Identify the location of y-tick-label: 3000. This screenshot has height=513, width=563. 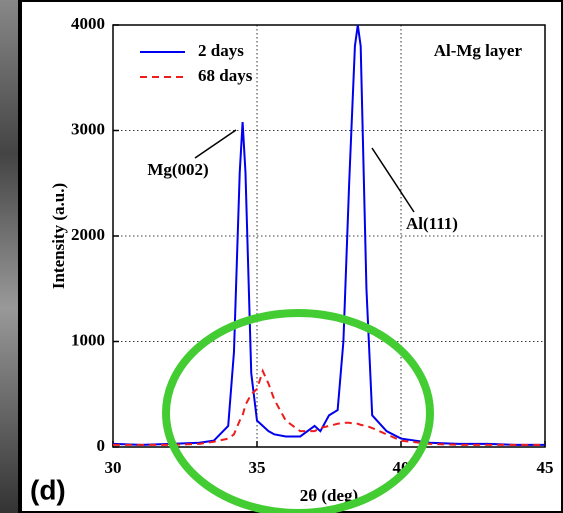
(88, 128).